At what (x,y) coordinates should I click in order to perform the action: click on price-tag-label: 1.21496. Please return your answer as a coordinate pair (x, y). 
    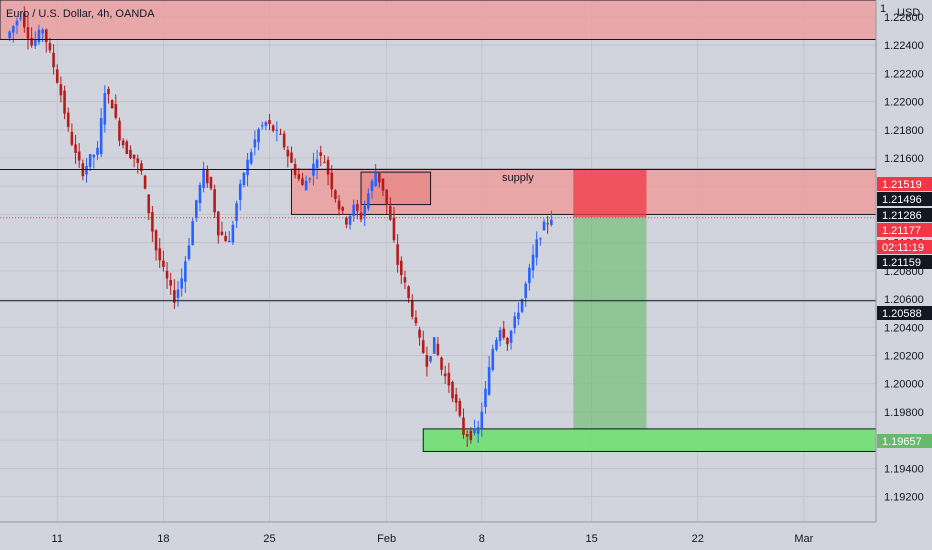
    Looking at the image, I should click on (902, 200).